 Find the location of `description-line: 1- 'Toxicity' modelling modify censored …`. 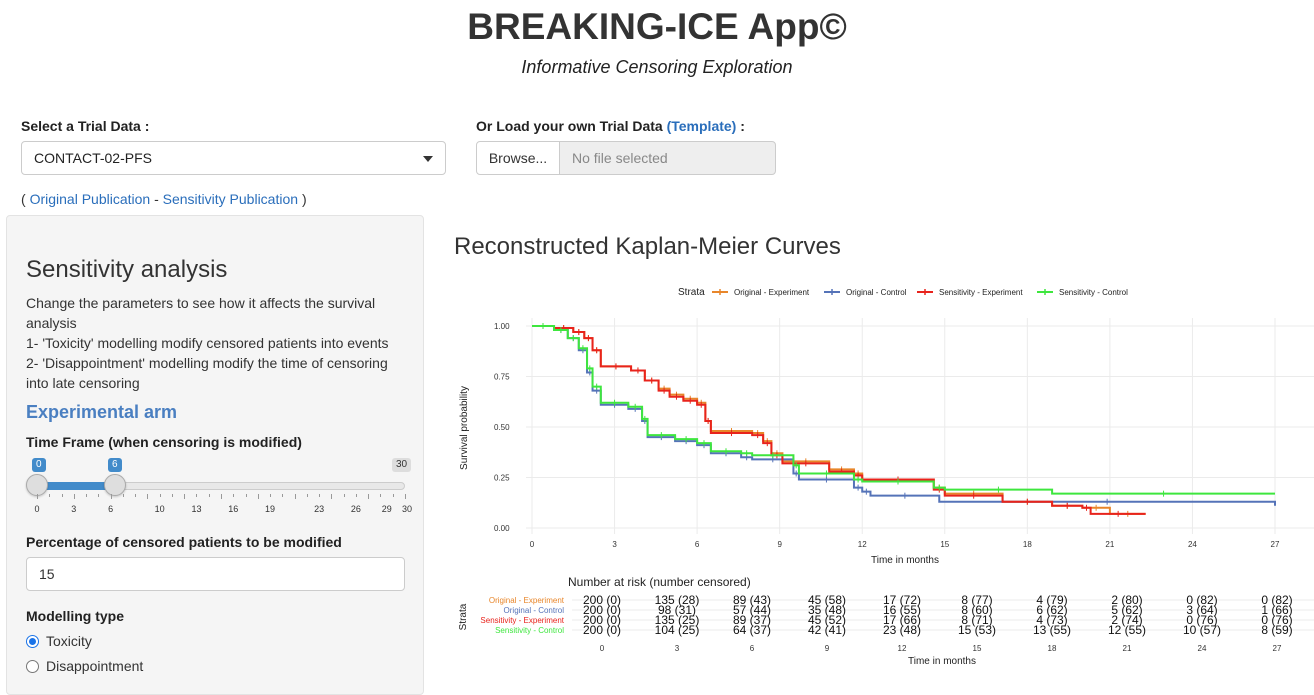

description-line: 1- 'Toxicity' modelling modify censored … is located at coordinates (207, 343).